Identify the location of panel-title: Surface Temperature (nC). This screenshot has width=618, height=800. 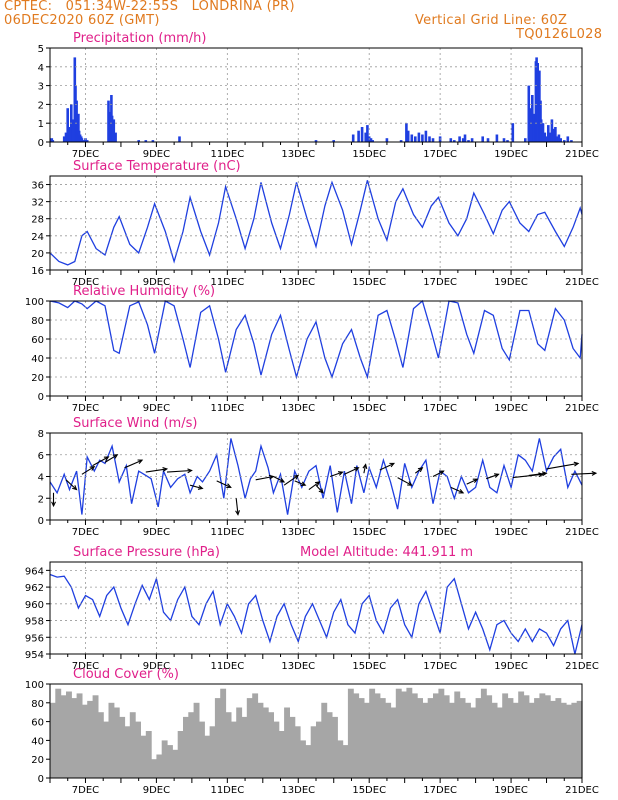
(157, 166).